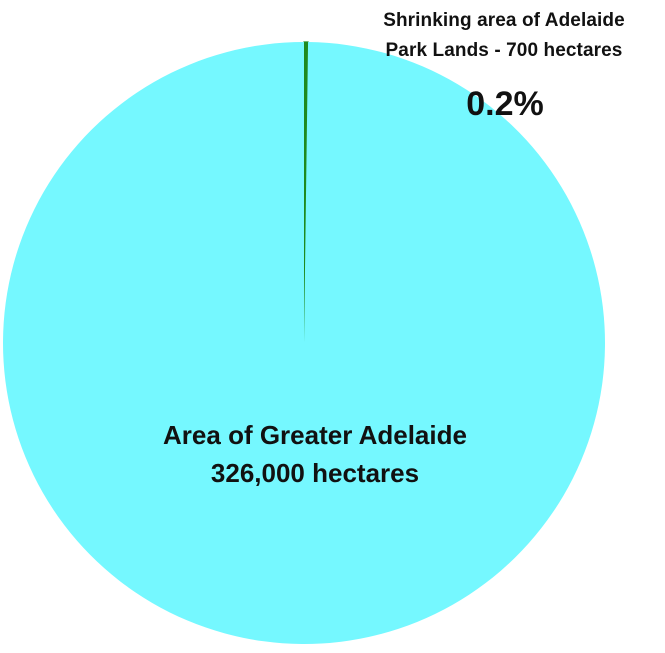  I want to click on greater-adelaide-label-line2: 326,000 hectares, so click(315, 473).